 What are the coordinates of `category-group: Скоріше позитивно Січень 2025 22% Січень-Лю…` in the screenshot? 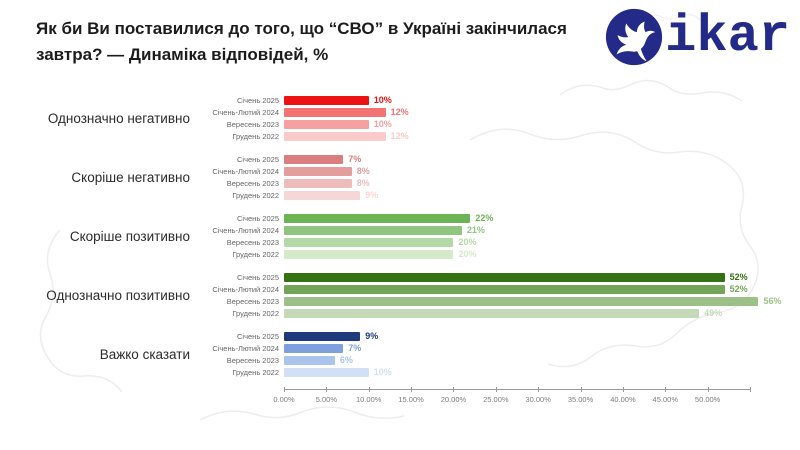 It's located at (385, 236).